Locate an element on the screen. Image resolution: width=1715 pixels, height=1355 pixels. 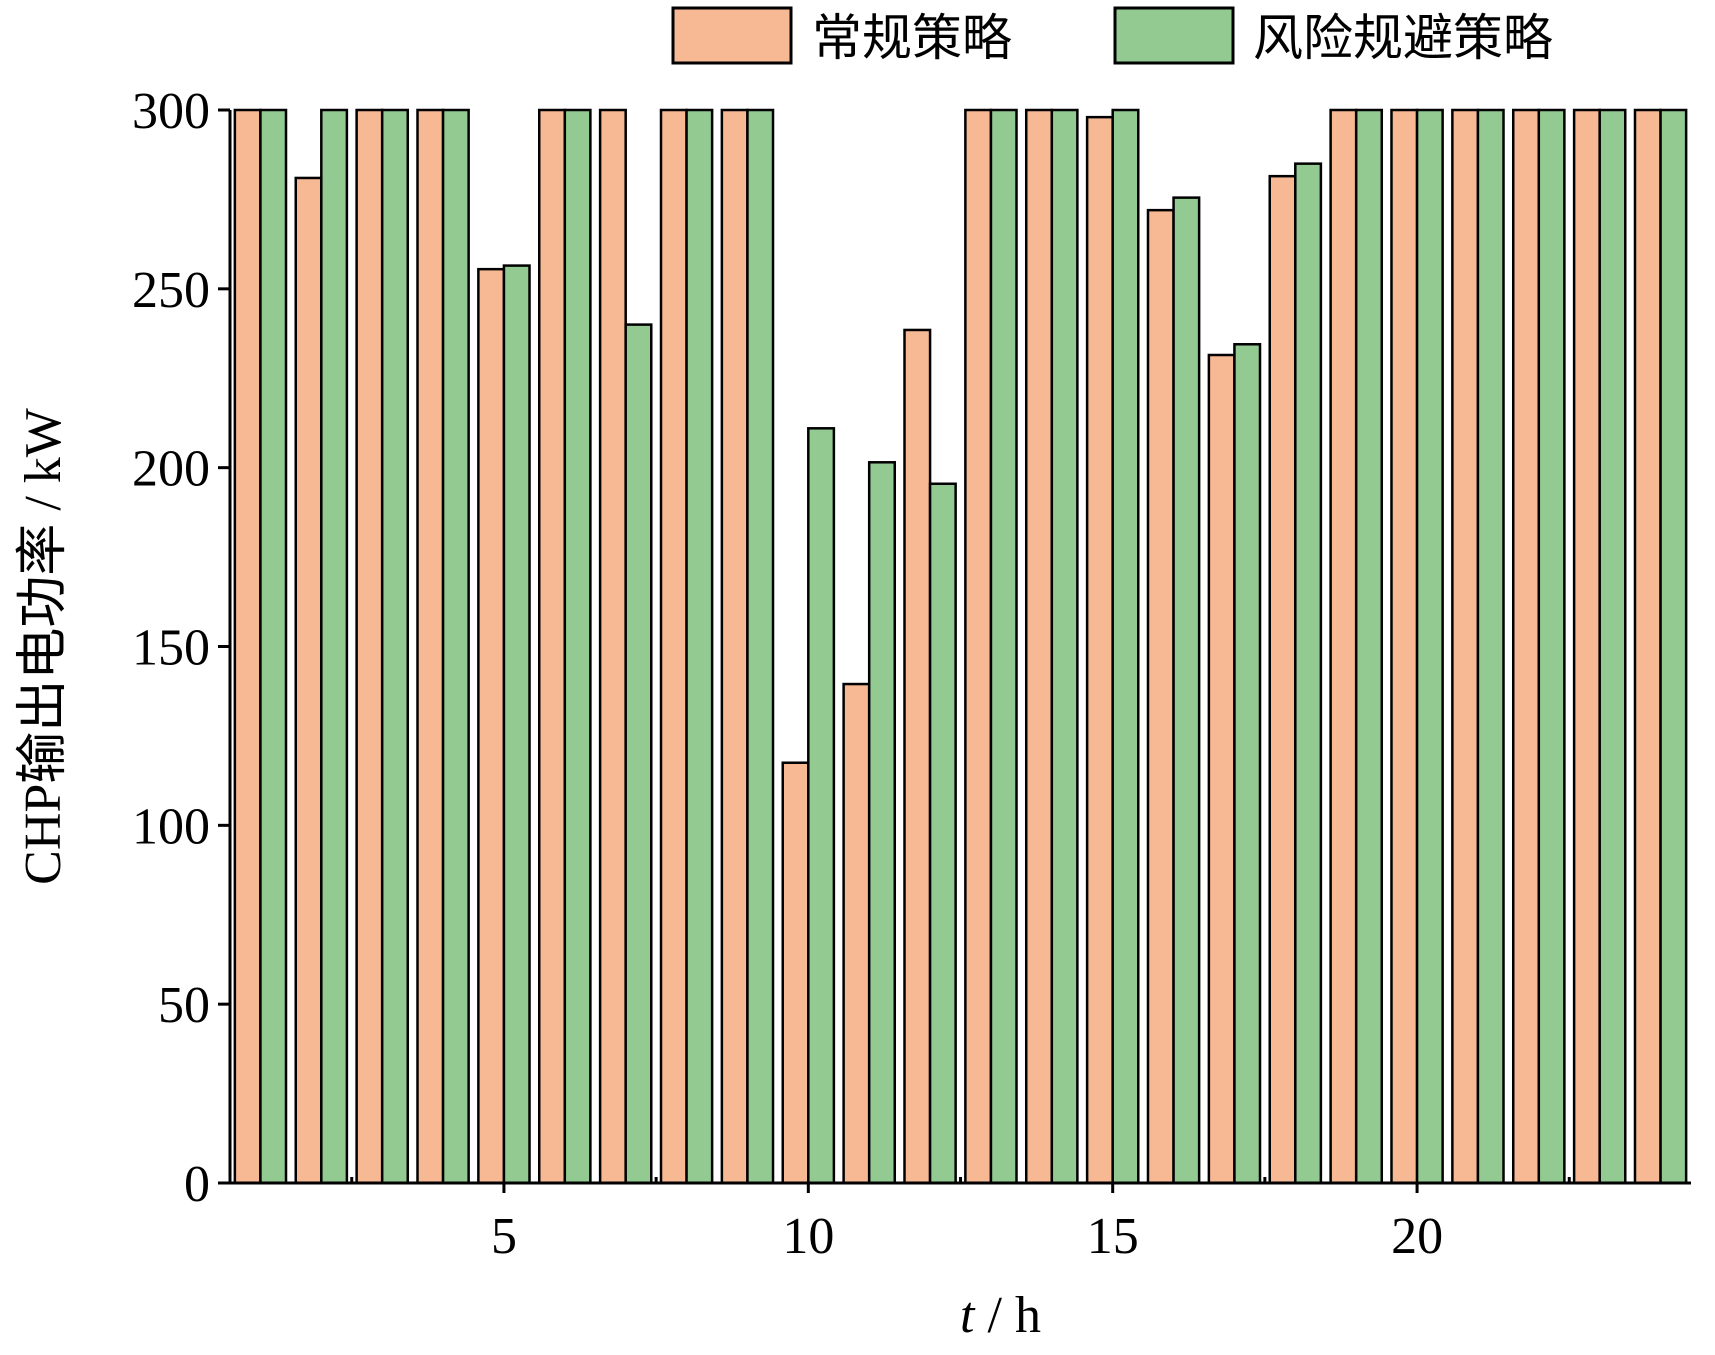
y-tick-label-200: 200 is located at coordinates (171, 469).